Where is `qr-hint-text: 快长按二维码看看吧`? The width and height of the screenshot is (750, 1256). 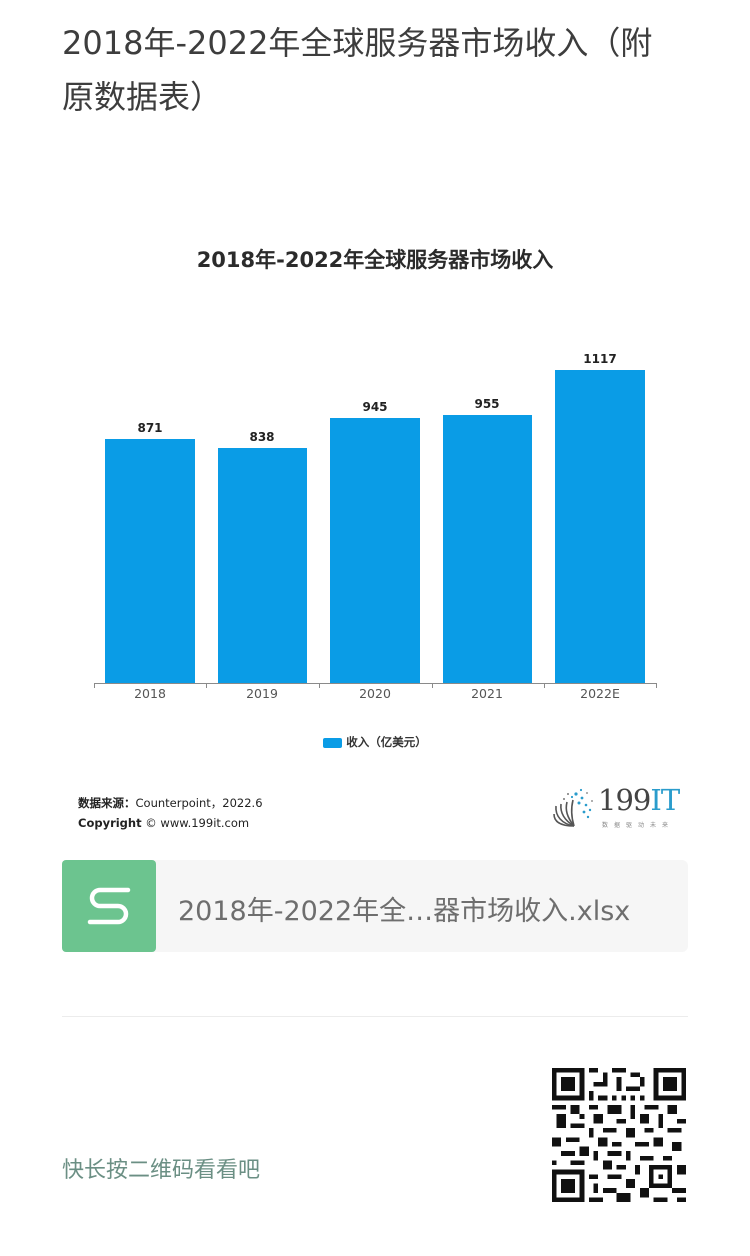
qr-hint-text: 快长按二维码看看吧 is located at coordinates (161, 1170).